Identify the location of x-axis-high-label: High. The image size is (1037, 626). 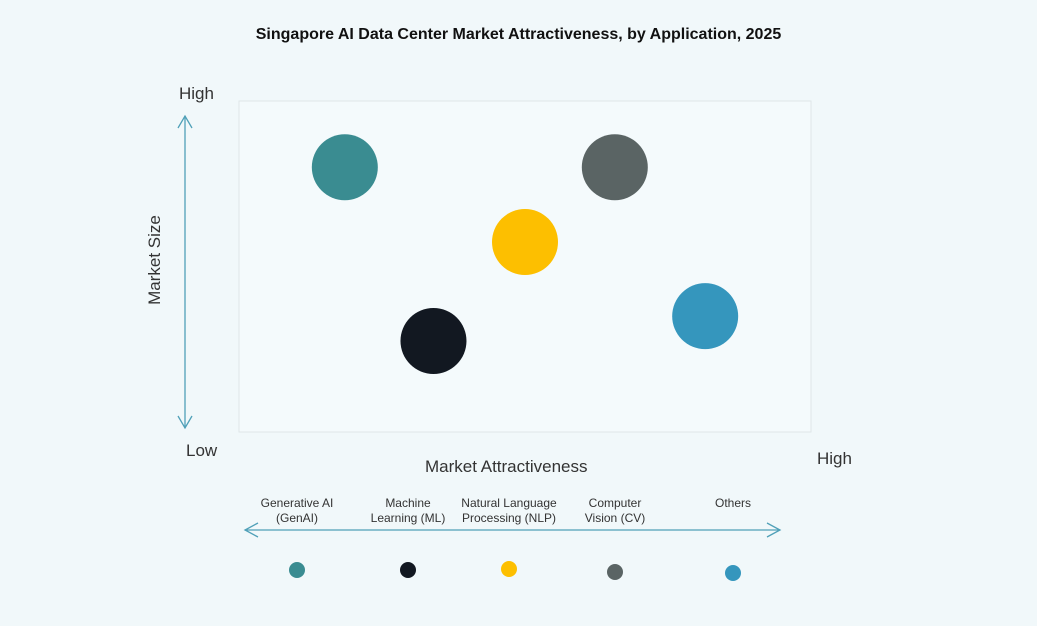
(834, 458).